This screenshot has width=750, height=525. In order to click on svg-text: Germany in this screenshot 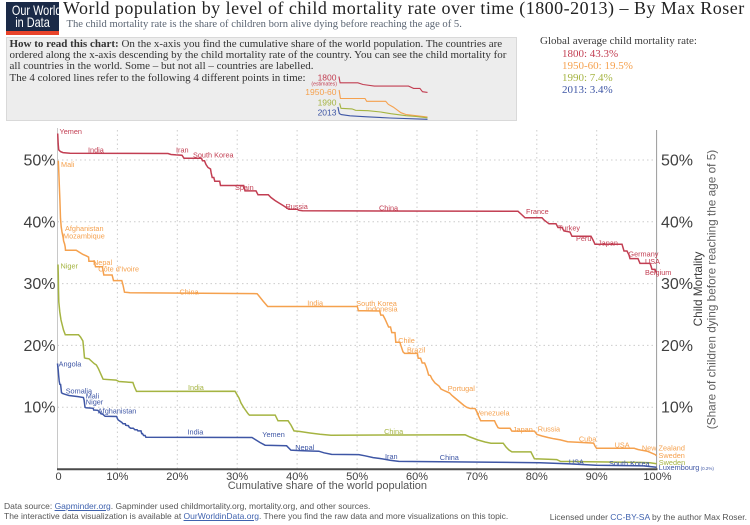, I will do `click(643, 254)`.